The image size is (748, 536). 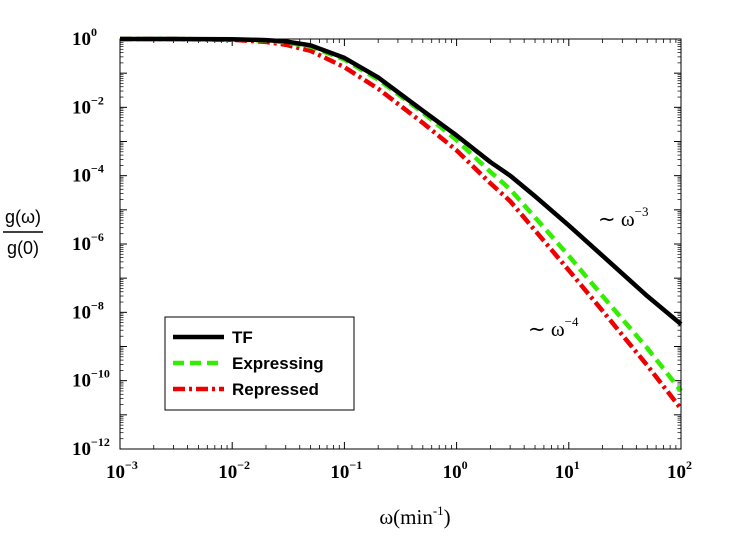 I want to click on y-tick-label: 10⁻⁴, so click(x=88, y=174).